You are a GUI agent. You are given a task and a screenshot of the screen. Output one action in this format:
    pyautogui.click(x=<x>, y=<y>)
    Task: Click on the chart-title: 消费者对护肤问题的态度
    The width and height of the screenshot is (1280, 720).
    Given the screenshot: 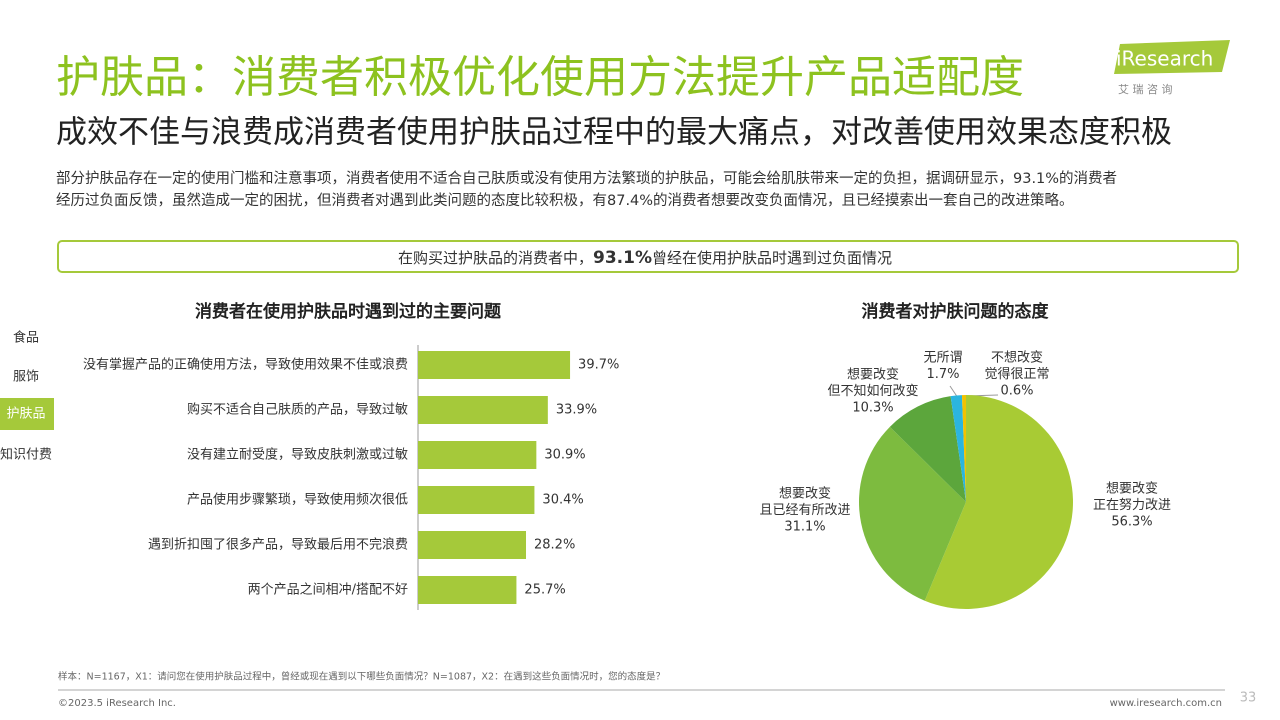 What is the action you would take?
    pyautogui.click(x=956, y=311)
    